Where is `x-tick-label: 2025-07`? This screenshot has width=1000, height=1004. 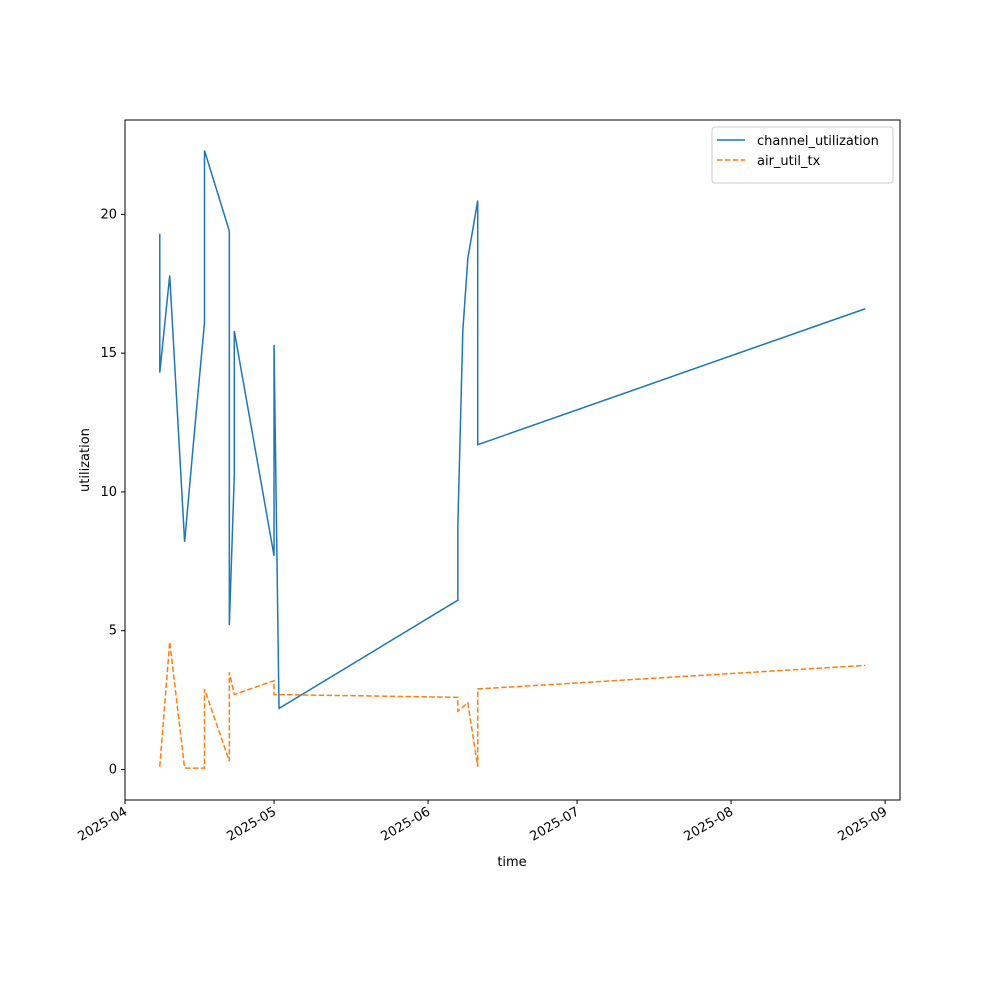
x-tick-label: 2025-07 is located at coordinates (555, 824).